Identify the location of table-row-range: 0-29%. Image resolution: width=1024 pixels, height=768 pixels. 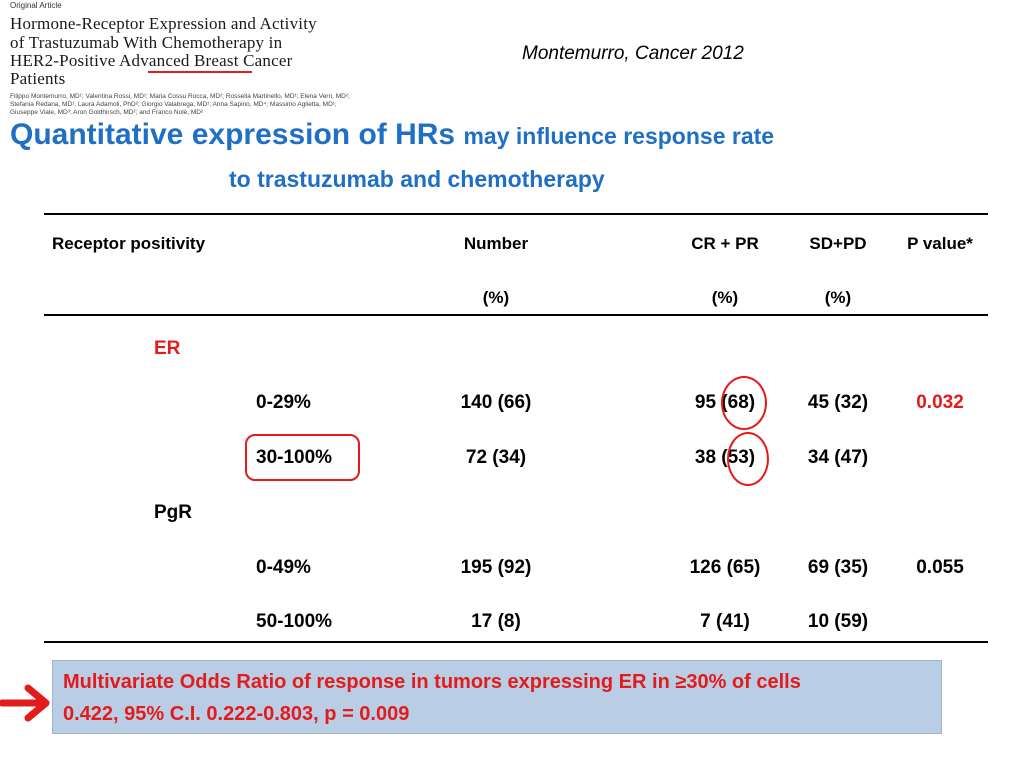
(283, 402).